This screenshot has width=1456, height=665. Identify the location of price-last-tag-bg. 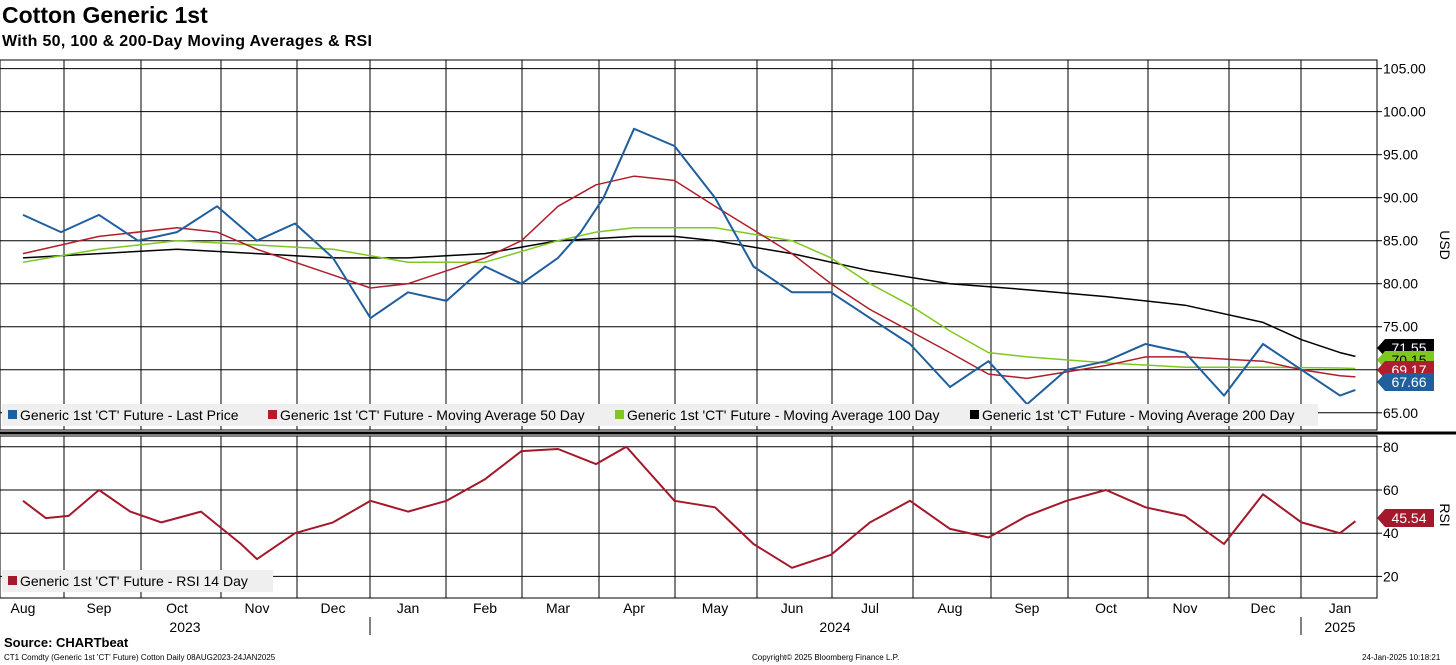
(1405, 382).